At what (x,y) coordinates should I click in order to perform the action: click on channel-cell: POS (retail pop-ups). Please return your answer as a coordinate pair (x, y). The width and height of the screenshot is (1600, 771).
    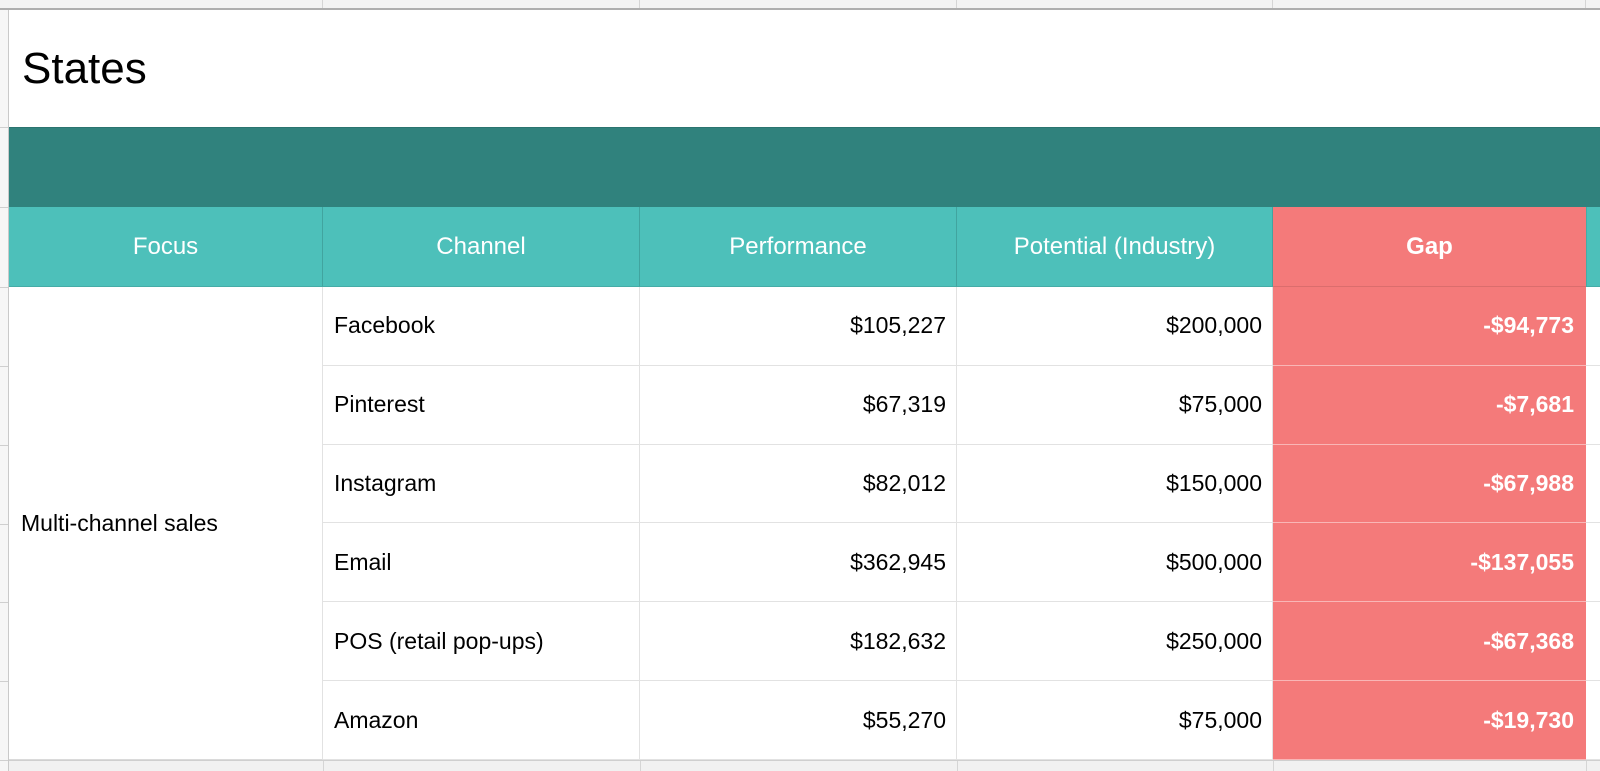
    Looking at the image, I should click on (481, 642).